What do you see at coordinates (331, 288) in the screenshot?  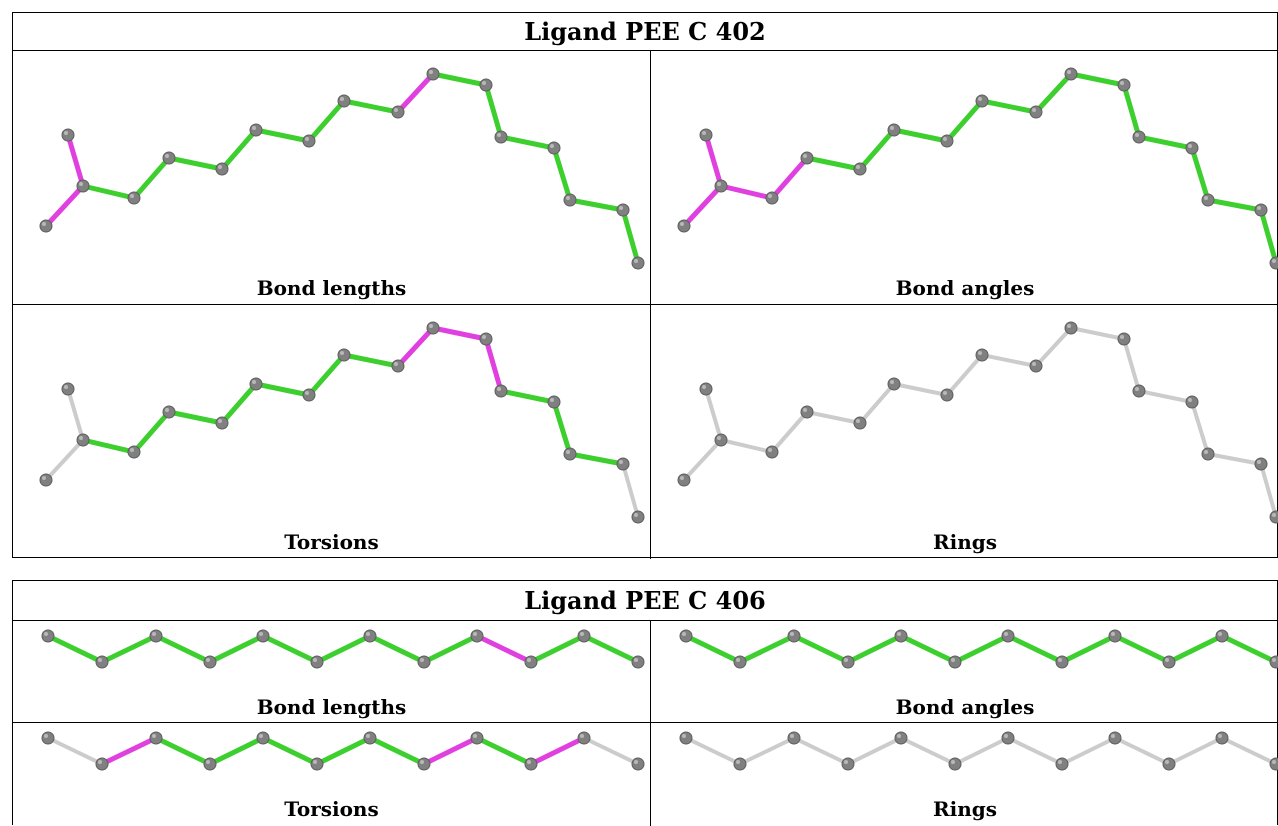 I see `panel-label: Bond lengths` at bounding box center [331, 288].